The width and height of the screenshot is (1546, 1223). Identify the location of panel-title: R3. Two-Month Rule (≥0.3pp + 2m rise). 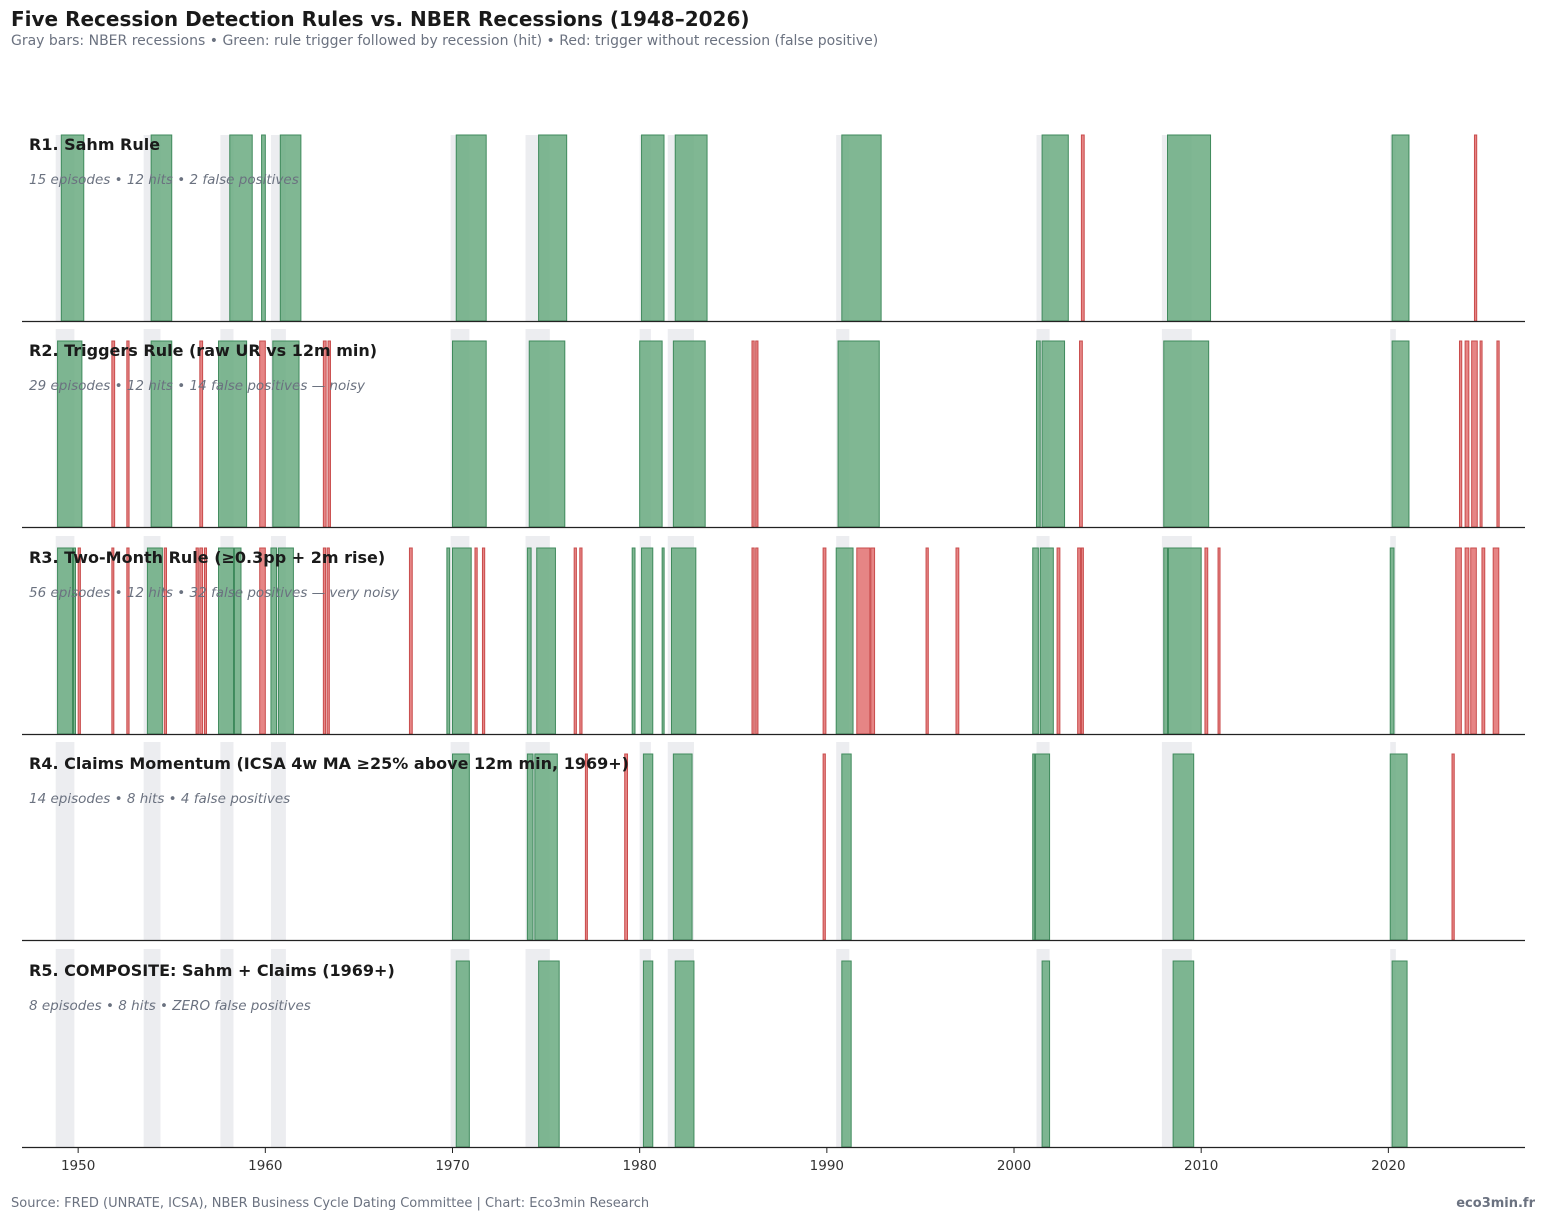
(207, 557).